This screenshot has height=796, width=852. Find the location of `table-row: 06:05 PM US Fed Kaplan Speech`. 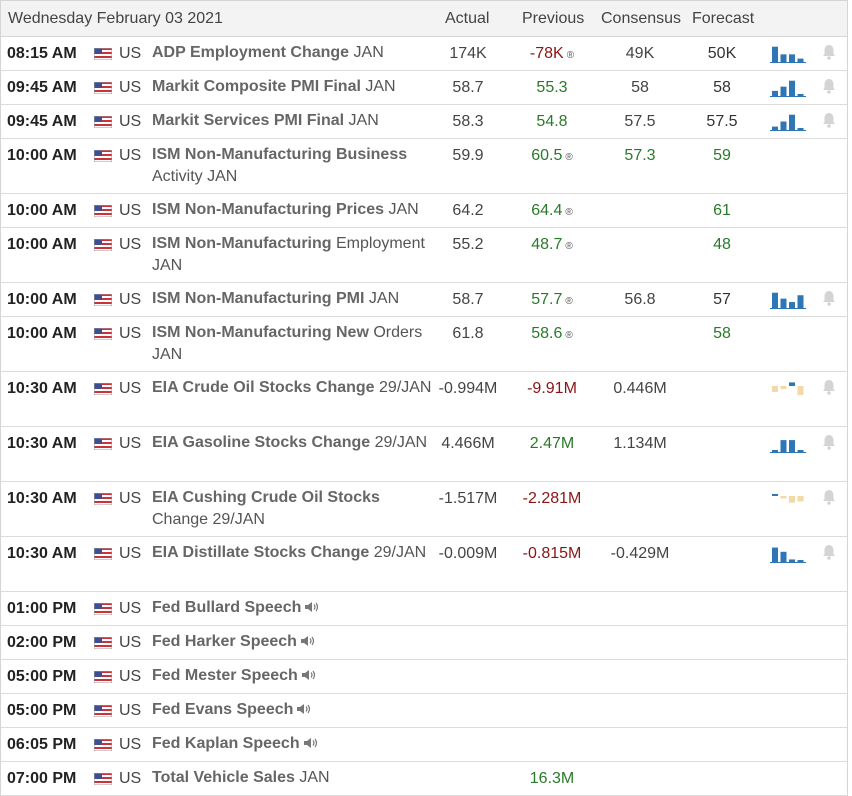

table-row: 06:05 PM US Fed Kaplan Speech is located at coordinates (424, 745).